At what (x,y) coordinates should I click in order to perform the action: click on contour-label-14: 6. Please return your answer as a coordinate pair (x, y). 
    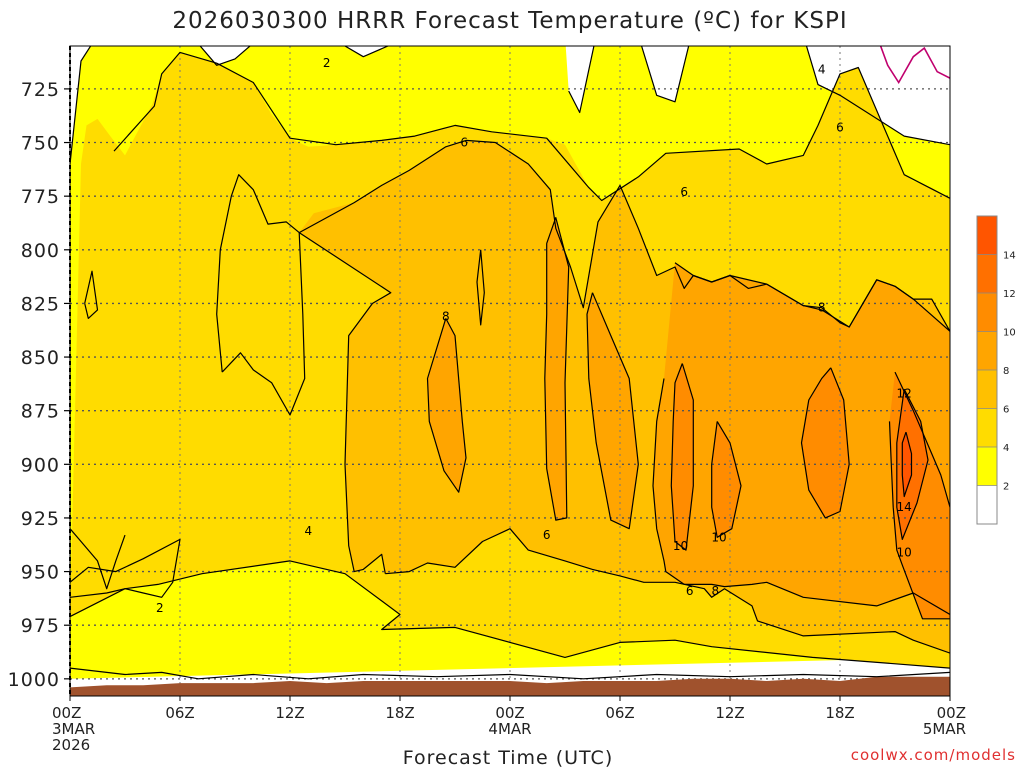
    Looking at the image, I should click on (690, 591).